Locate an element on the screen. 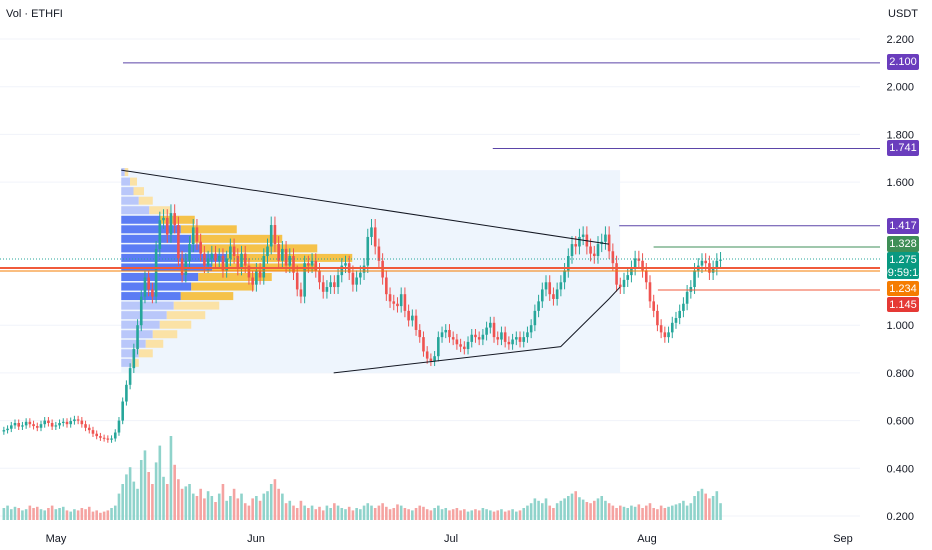 The height and width of the screenshot is (550, 932). price-tag-1145-text: 1.145 is located at coordinates (903, 305).